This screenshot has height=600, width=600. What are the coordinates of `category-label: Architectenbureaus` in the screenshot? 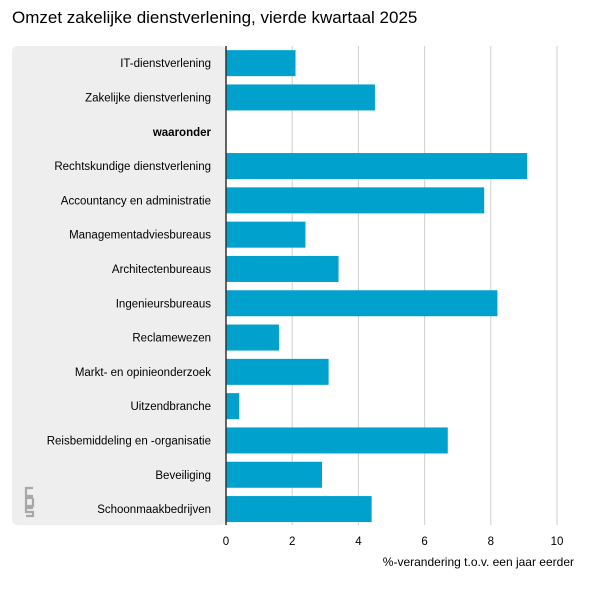 It's located at (161, 270).